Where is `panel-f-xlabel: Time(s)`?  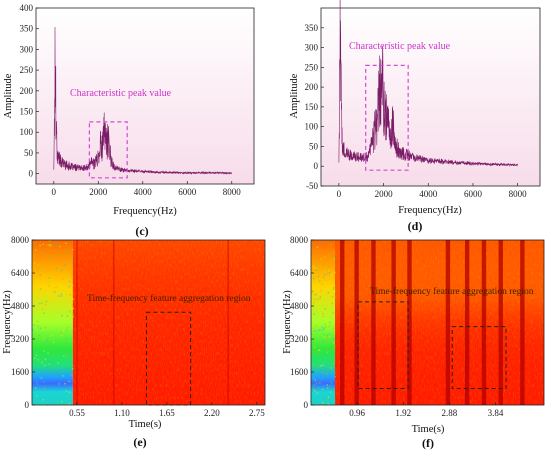
panel-f-xlabel: Time(s) is located at coordinates (428, 429).